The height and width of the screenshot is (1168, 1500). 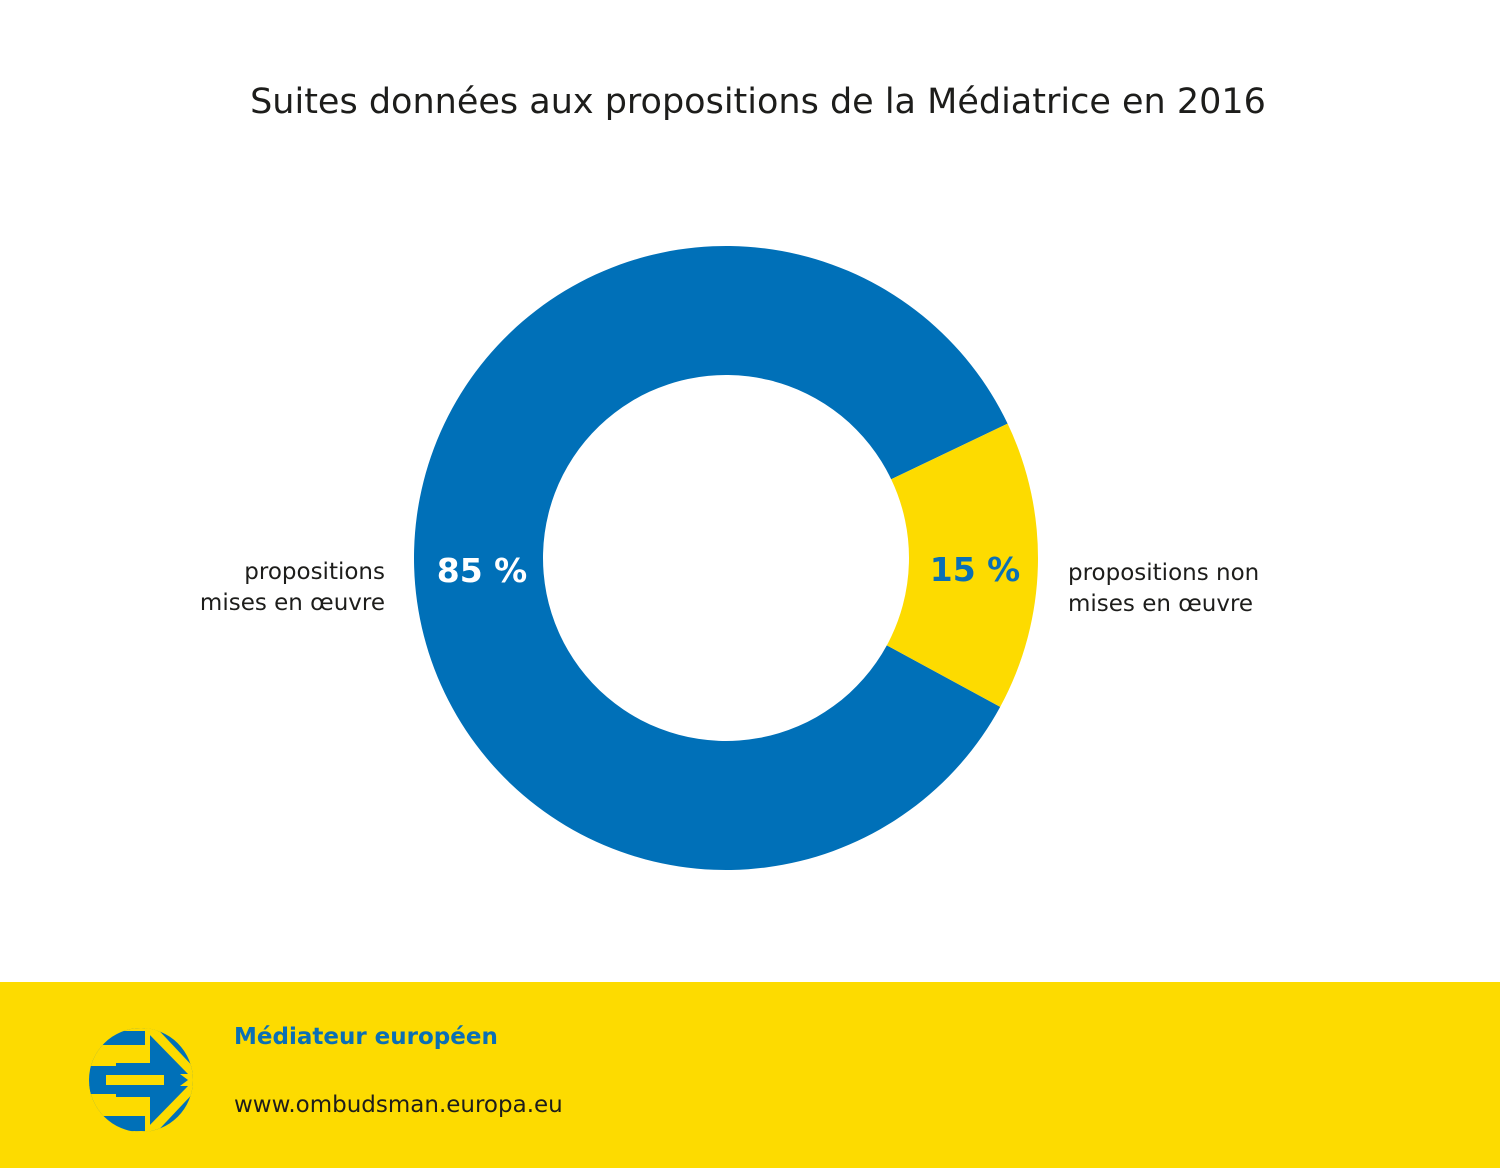 What do you see at coordinates (1163, 589) in the screenshot?
I see `legend-label-not-implemented: propositions non mises en œuvre` at bounding box center [1163, 589].